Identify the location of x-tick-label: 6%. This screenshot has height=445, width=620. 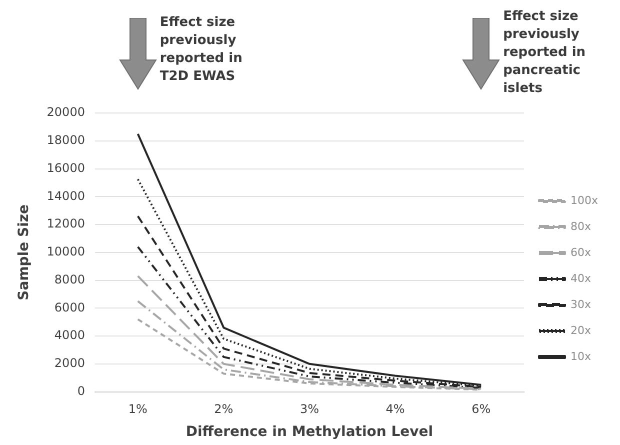
(481, 409).